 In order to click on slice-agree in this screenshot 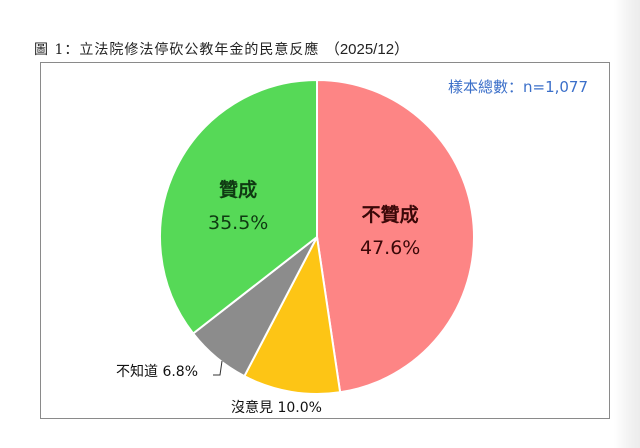, I will do `click(238, 206)`.